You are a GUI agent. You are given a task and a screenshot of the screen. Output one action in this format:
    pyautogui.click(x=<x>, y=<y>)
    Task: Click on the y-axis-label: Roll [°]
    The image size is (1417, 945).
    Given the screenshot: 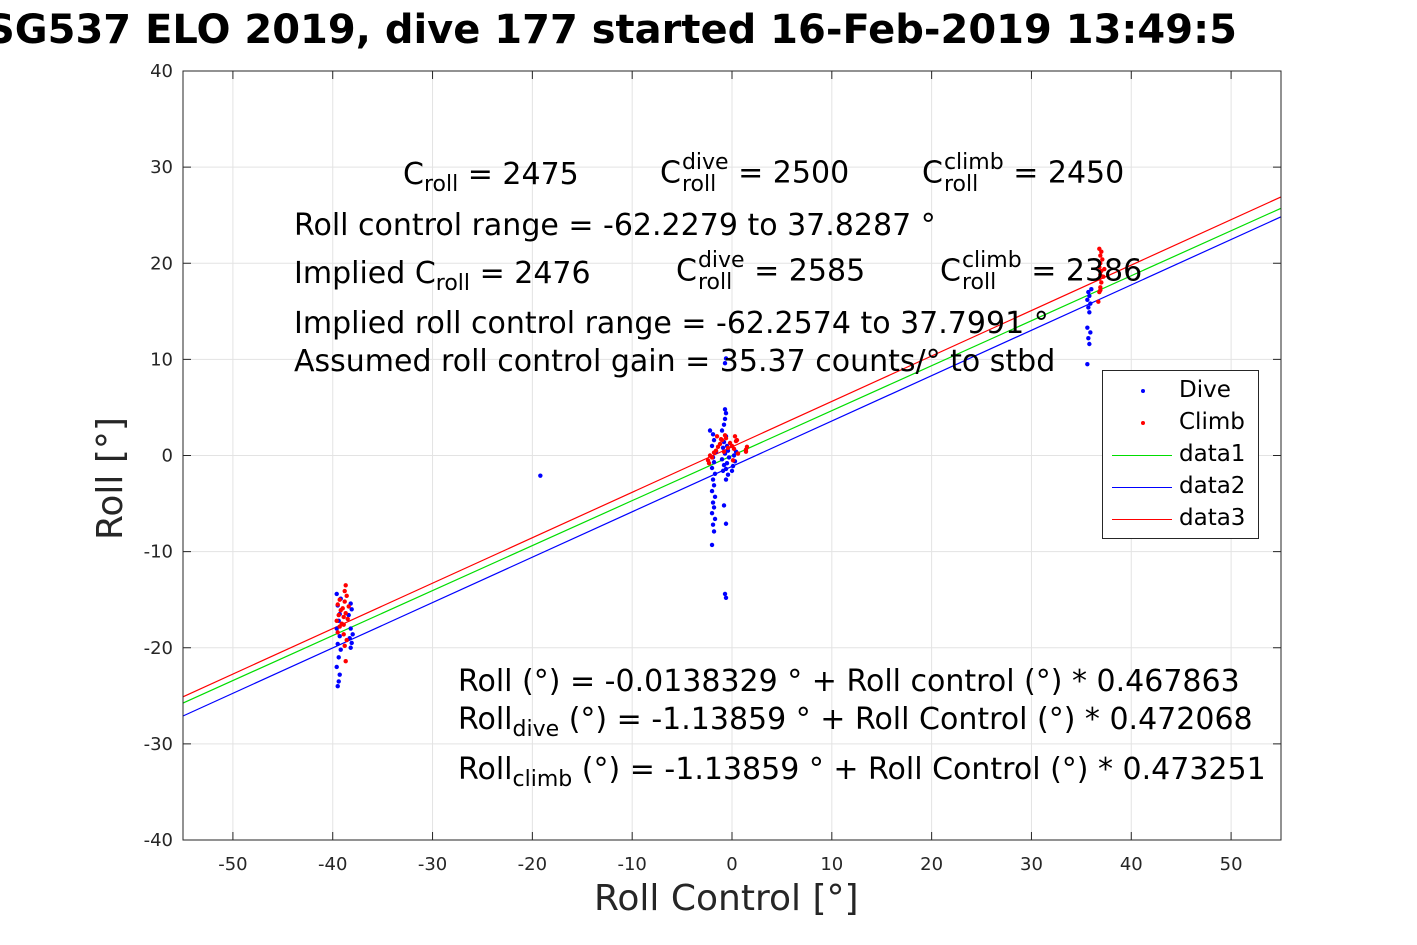 What is the action you would take?
    pyautogui.click(x=110, y=478)
    